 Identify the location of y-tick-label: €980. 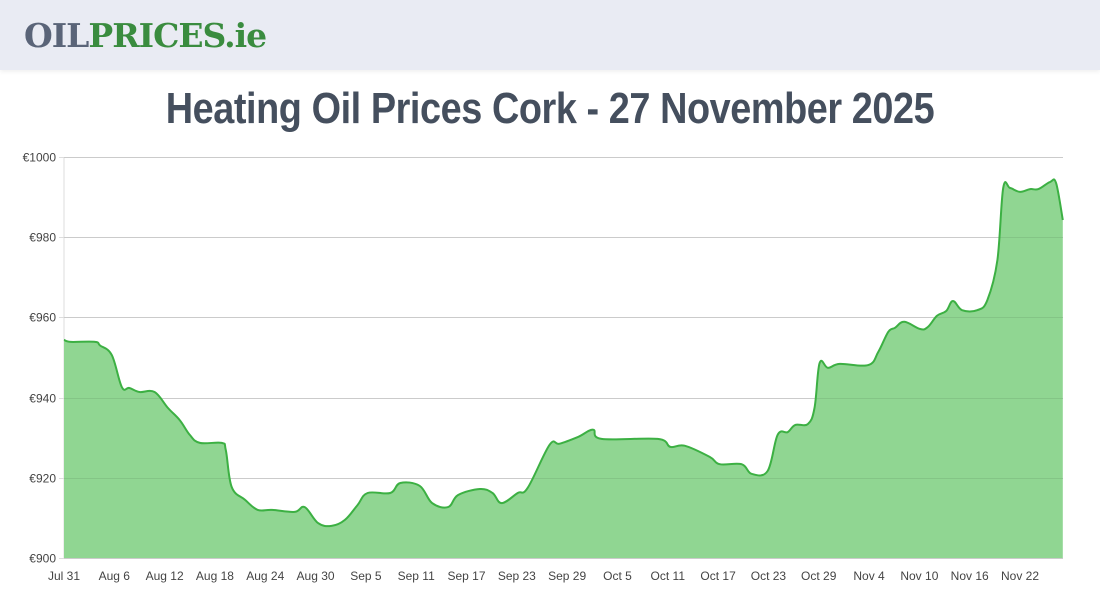
(42, 238).